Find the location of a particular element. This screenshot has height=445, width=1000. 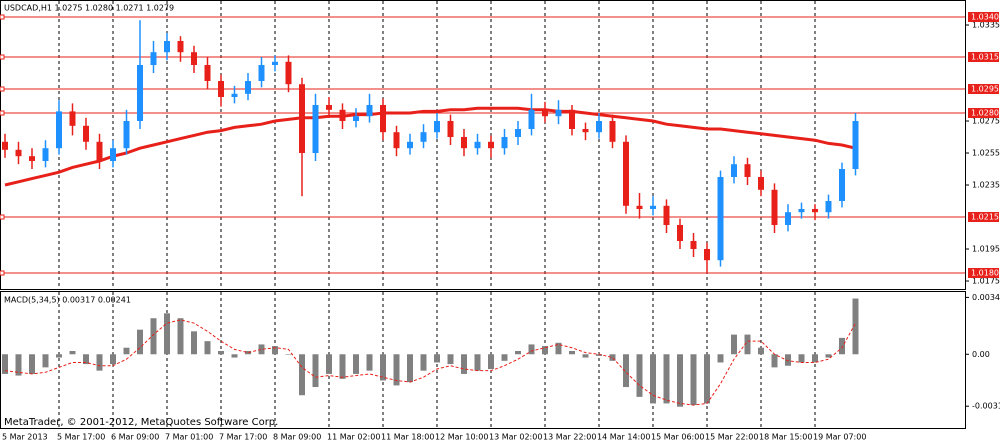

level-label: 1.0215 is located at coordinates (985, 217).